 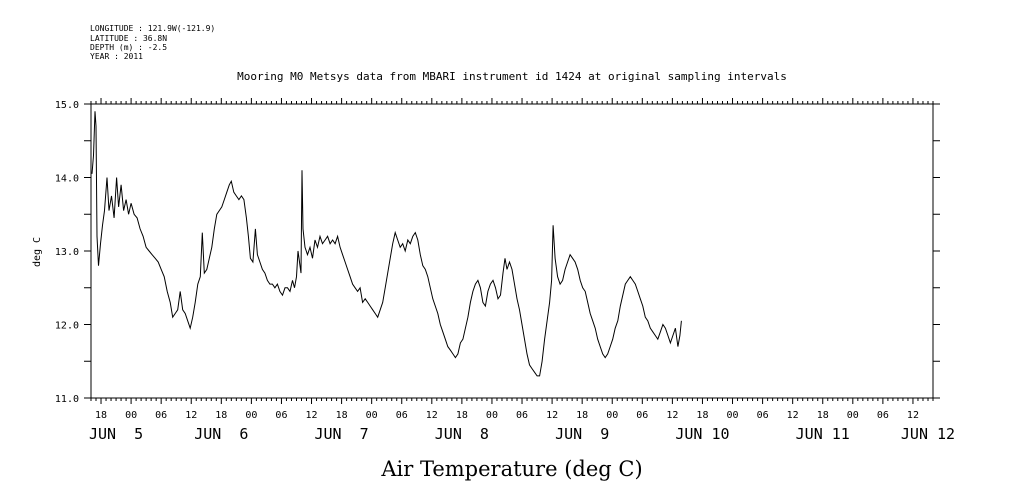 What do you see at coordinates (582, 434) in the screenshot?
I see `x-day-label: JUN 9` at bounding box center [582, 434].